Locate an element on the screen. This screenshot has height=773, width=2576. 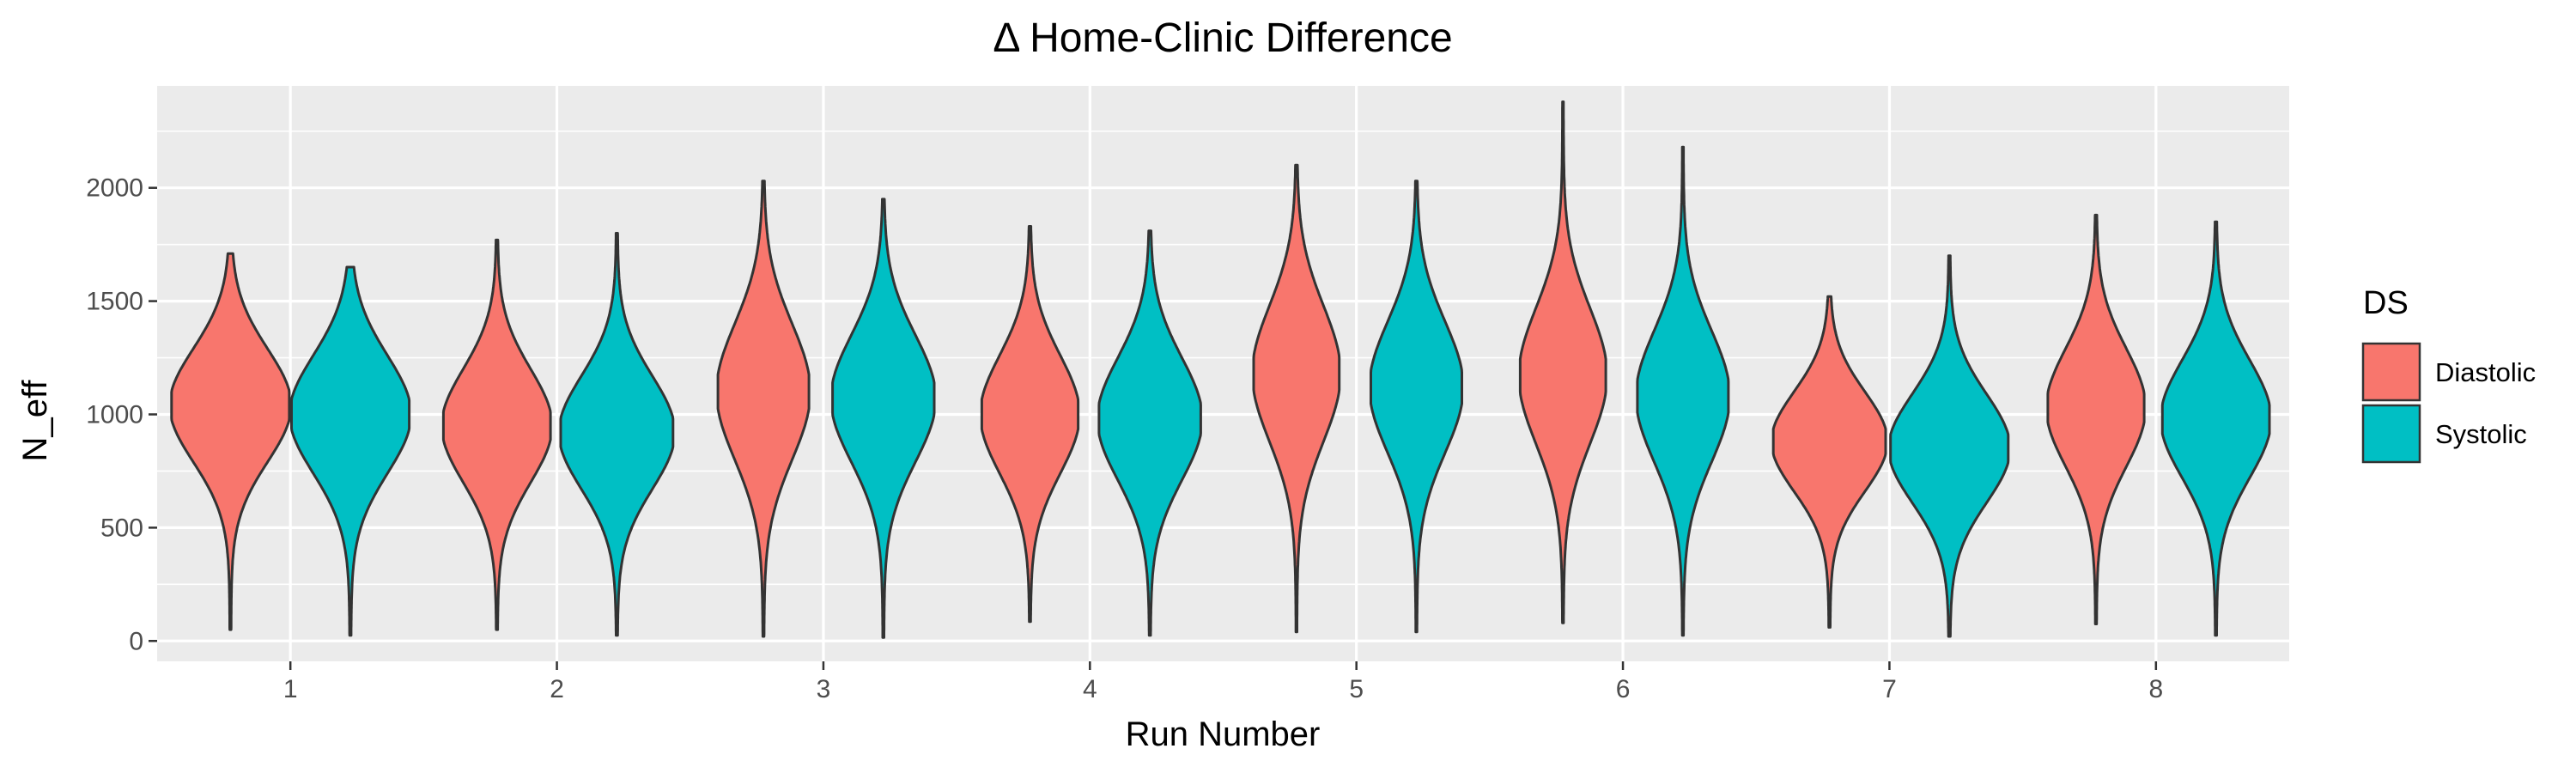
x-tick-label: 6 is located at coordinates (1623, 689).